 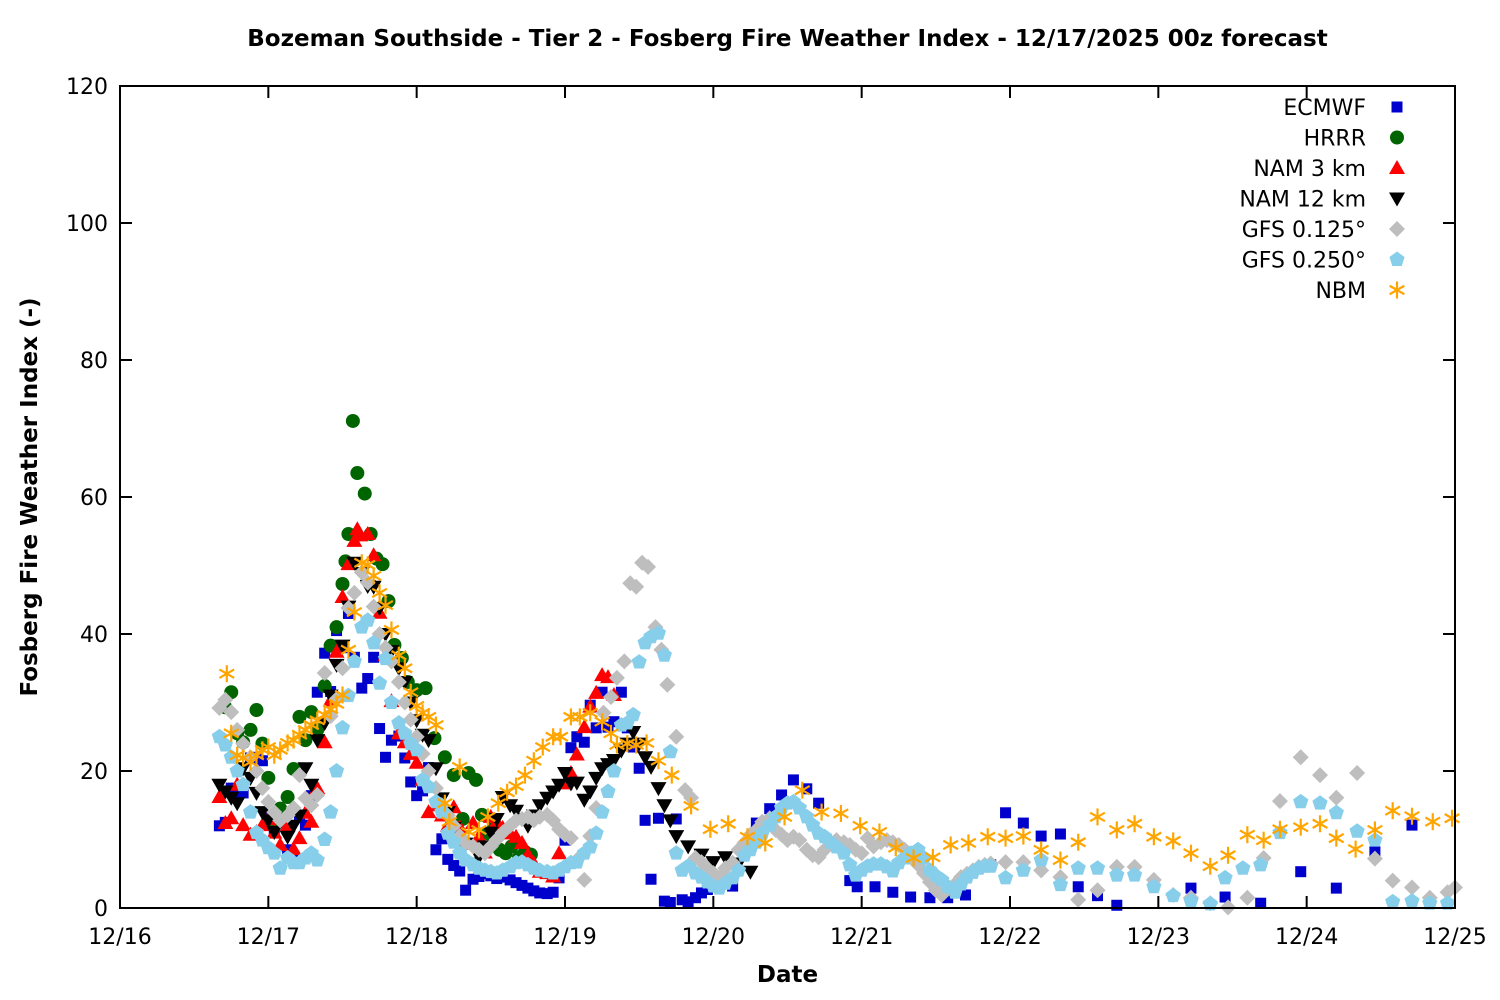 I want to click on x-tick-label: 12/17, so click(x=268, y=937).